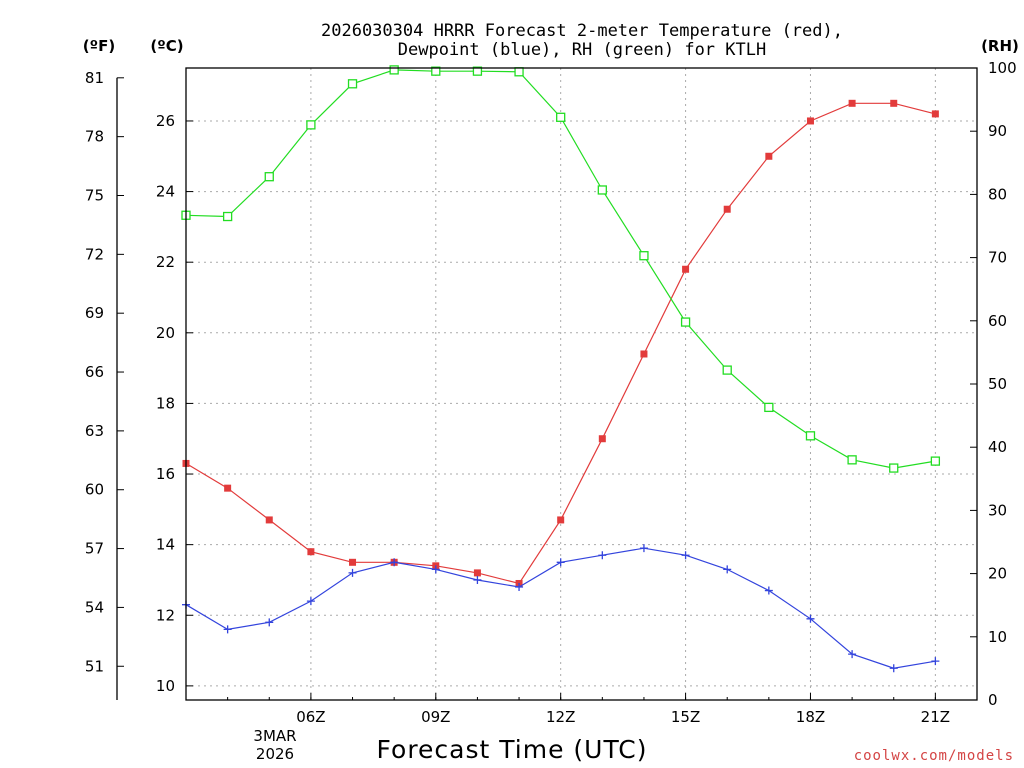 This screenshot has width=1024, height=768. What do you see at coordinates (581, 709) in the screenshot?
I see `x-axis: 06Z 09Z 12Z 15Z 18Z 21Z` at bounding box center [581, 709].